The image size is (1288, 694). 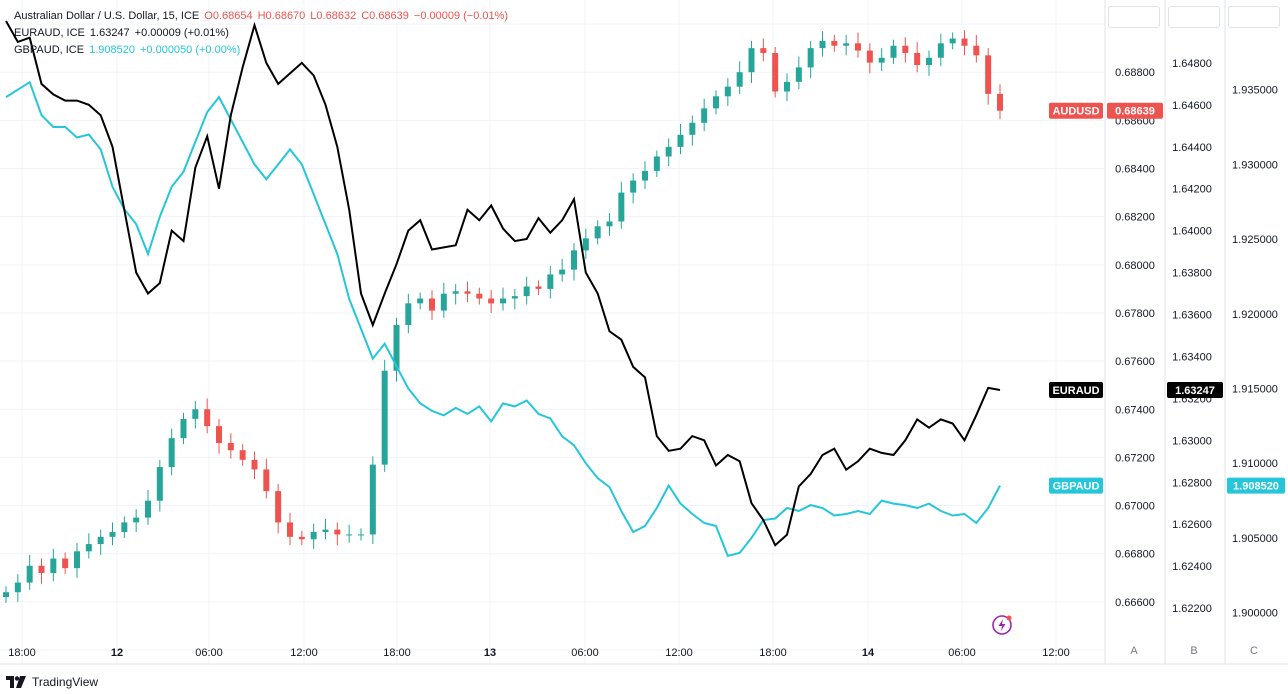 I want to click on audusd-value-tag-bg, so click(x=1135, y=110).